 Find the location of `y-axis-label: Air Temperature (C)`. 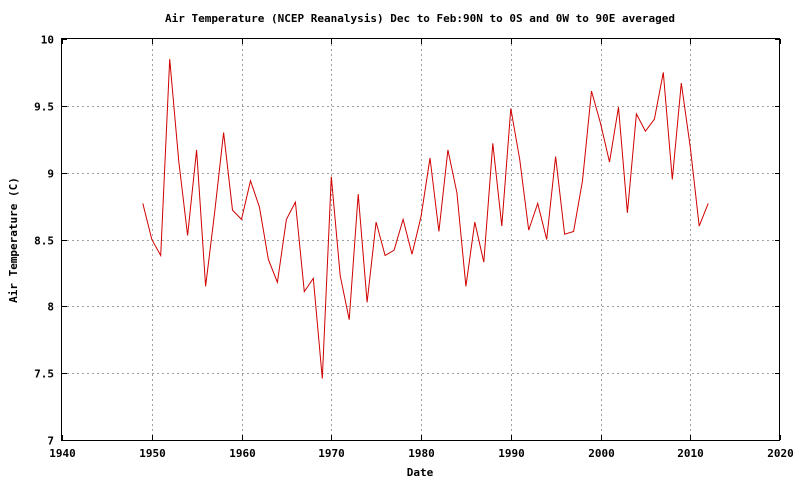

y-axis-label: Air Temperature (C) is located at coordinates (13, 240).